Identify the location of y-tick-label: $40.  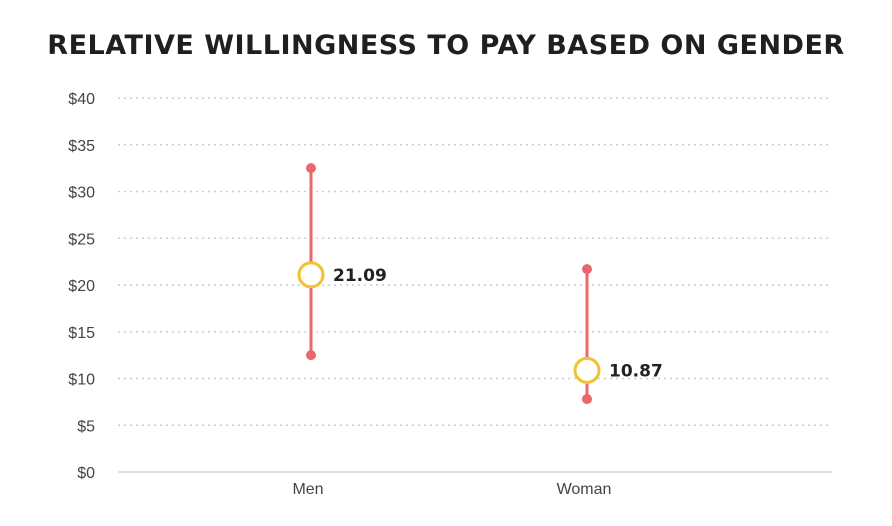
(81, 99).